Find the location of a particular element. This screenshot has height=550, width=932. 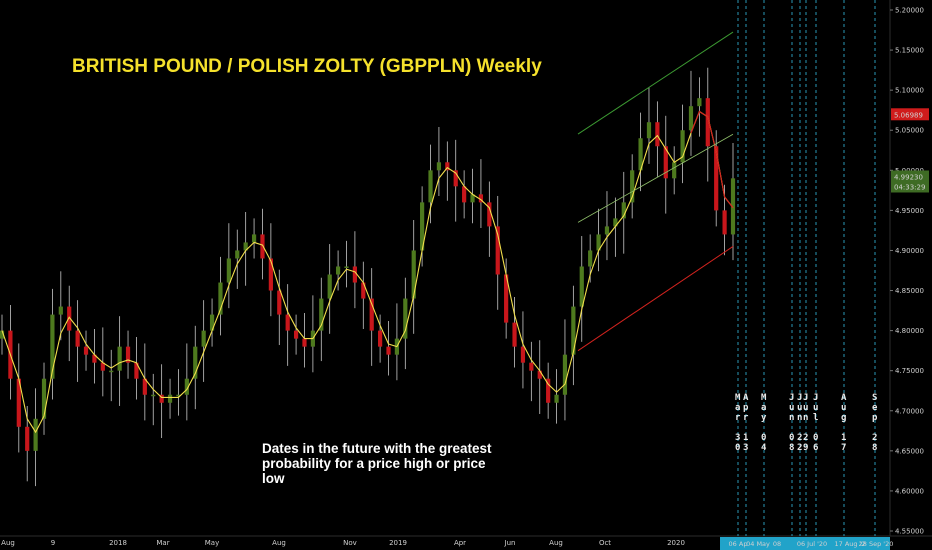

y-tick-label: 4.75000 is located at coordinates (909, 371).